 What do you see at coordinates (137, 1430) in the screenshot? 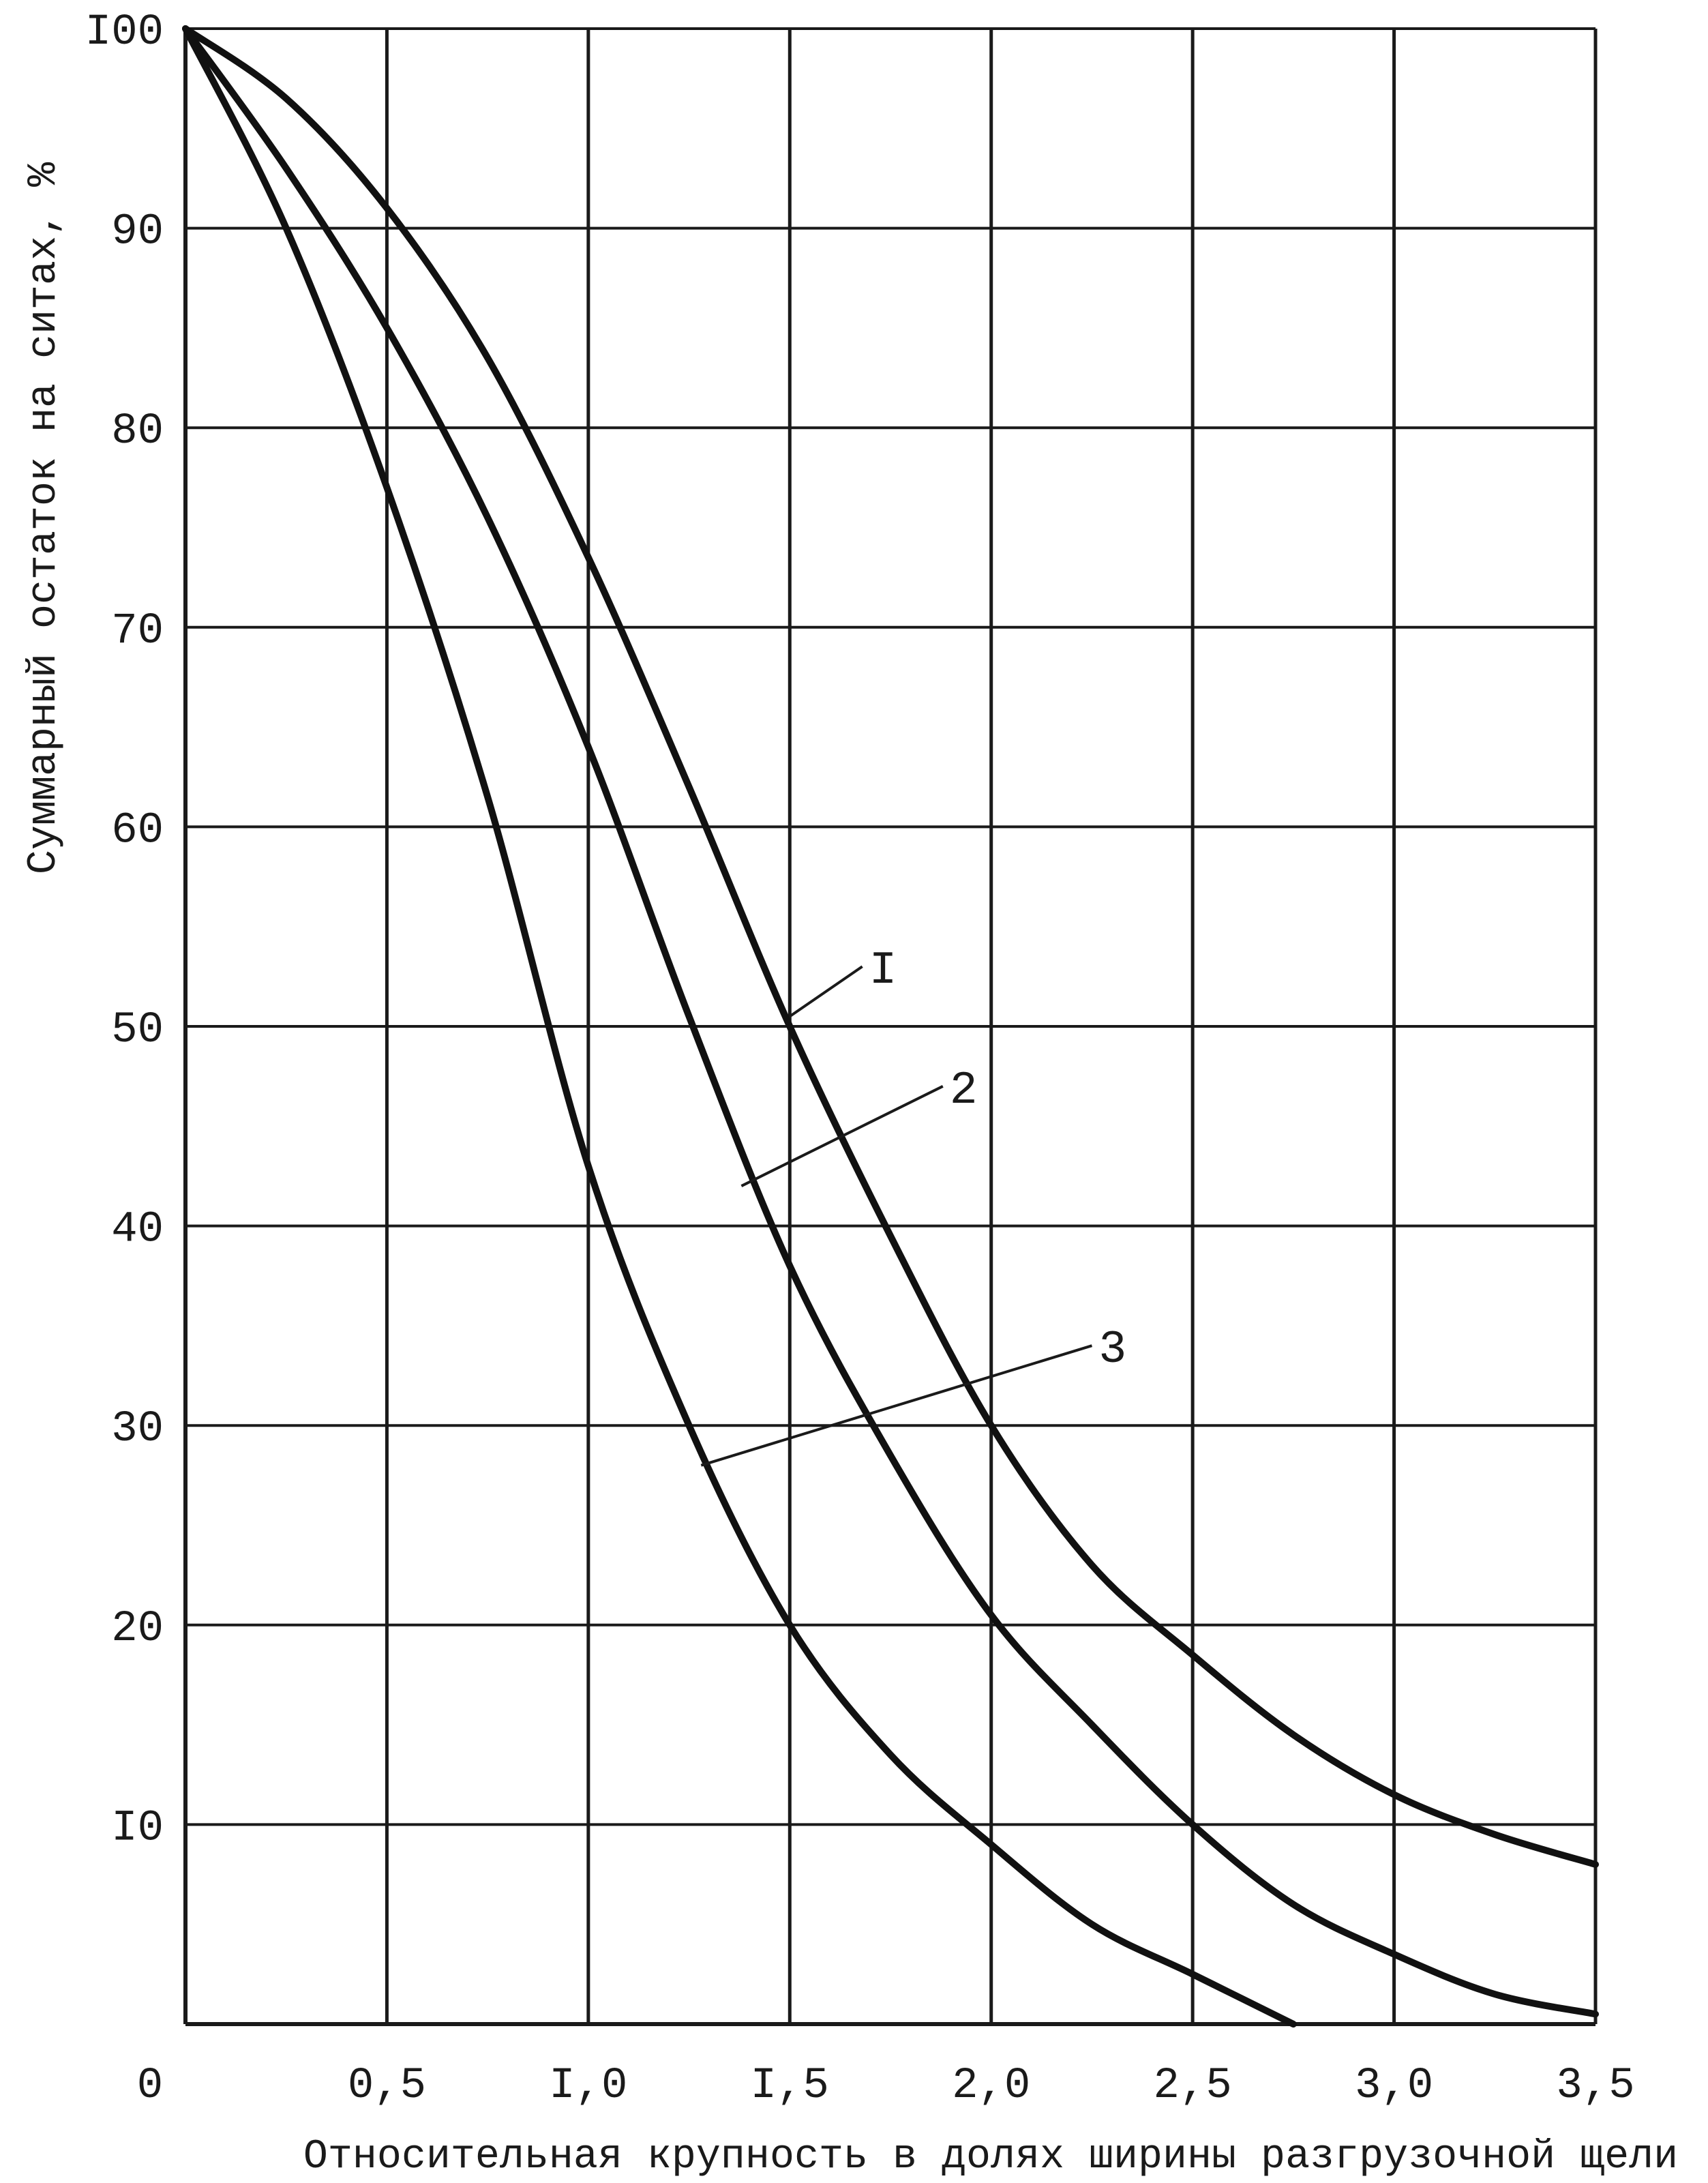
I see `y-tick-label: 30` at bounding box center [137, 1430].